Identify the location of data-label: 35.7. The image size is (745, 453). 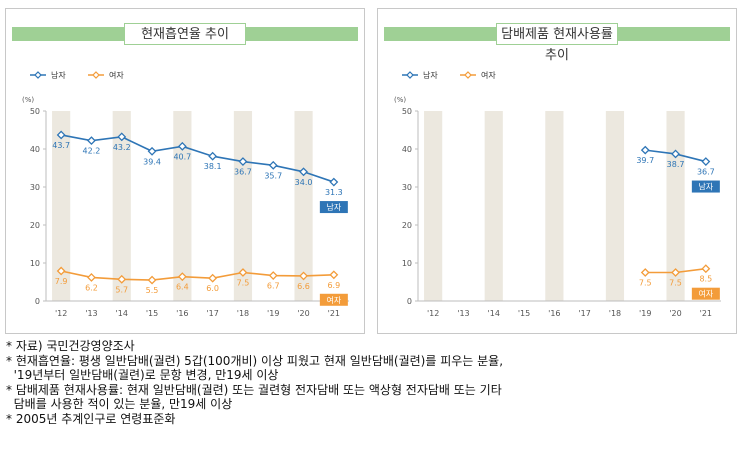
(273, 175).